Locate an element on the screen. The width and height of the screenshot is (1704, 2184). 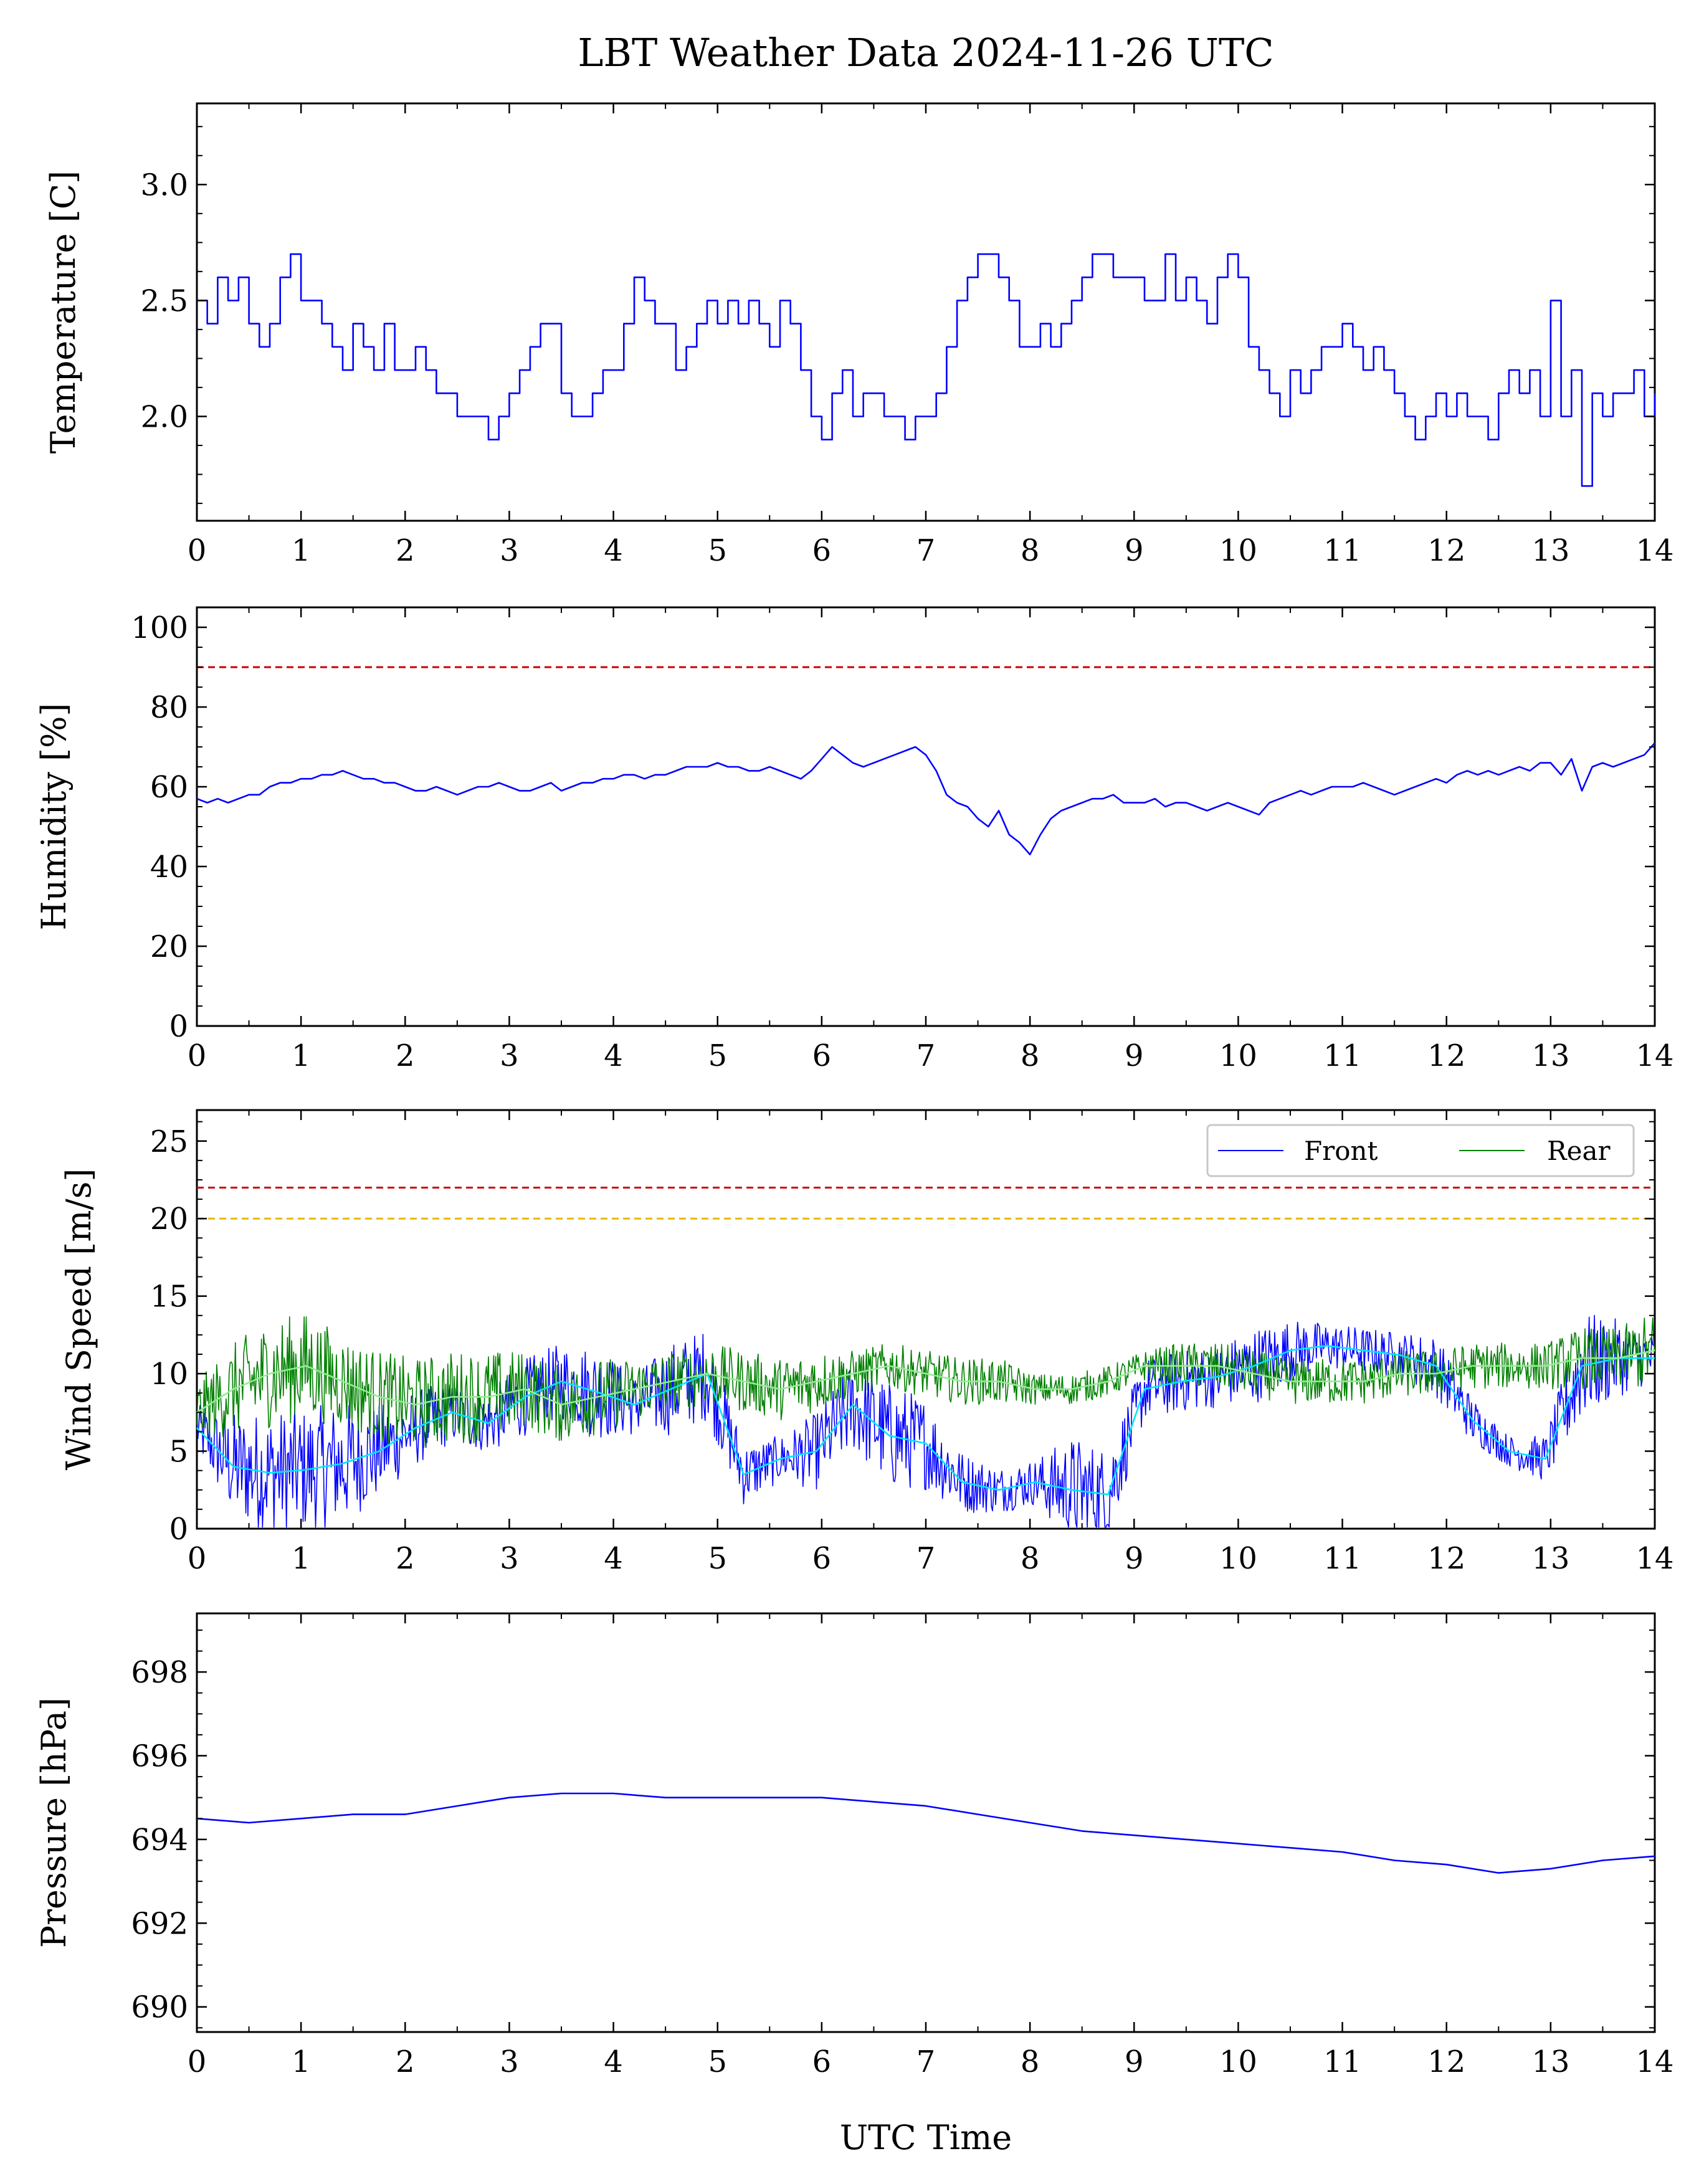
y-tick-label: 15 is located at coordinates (169, 1297).